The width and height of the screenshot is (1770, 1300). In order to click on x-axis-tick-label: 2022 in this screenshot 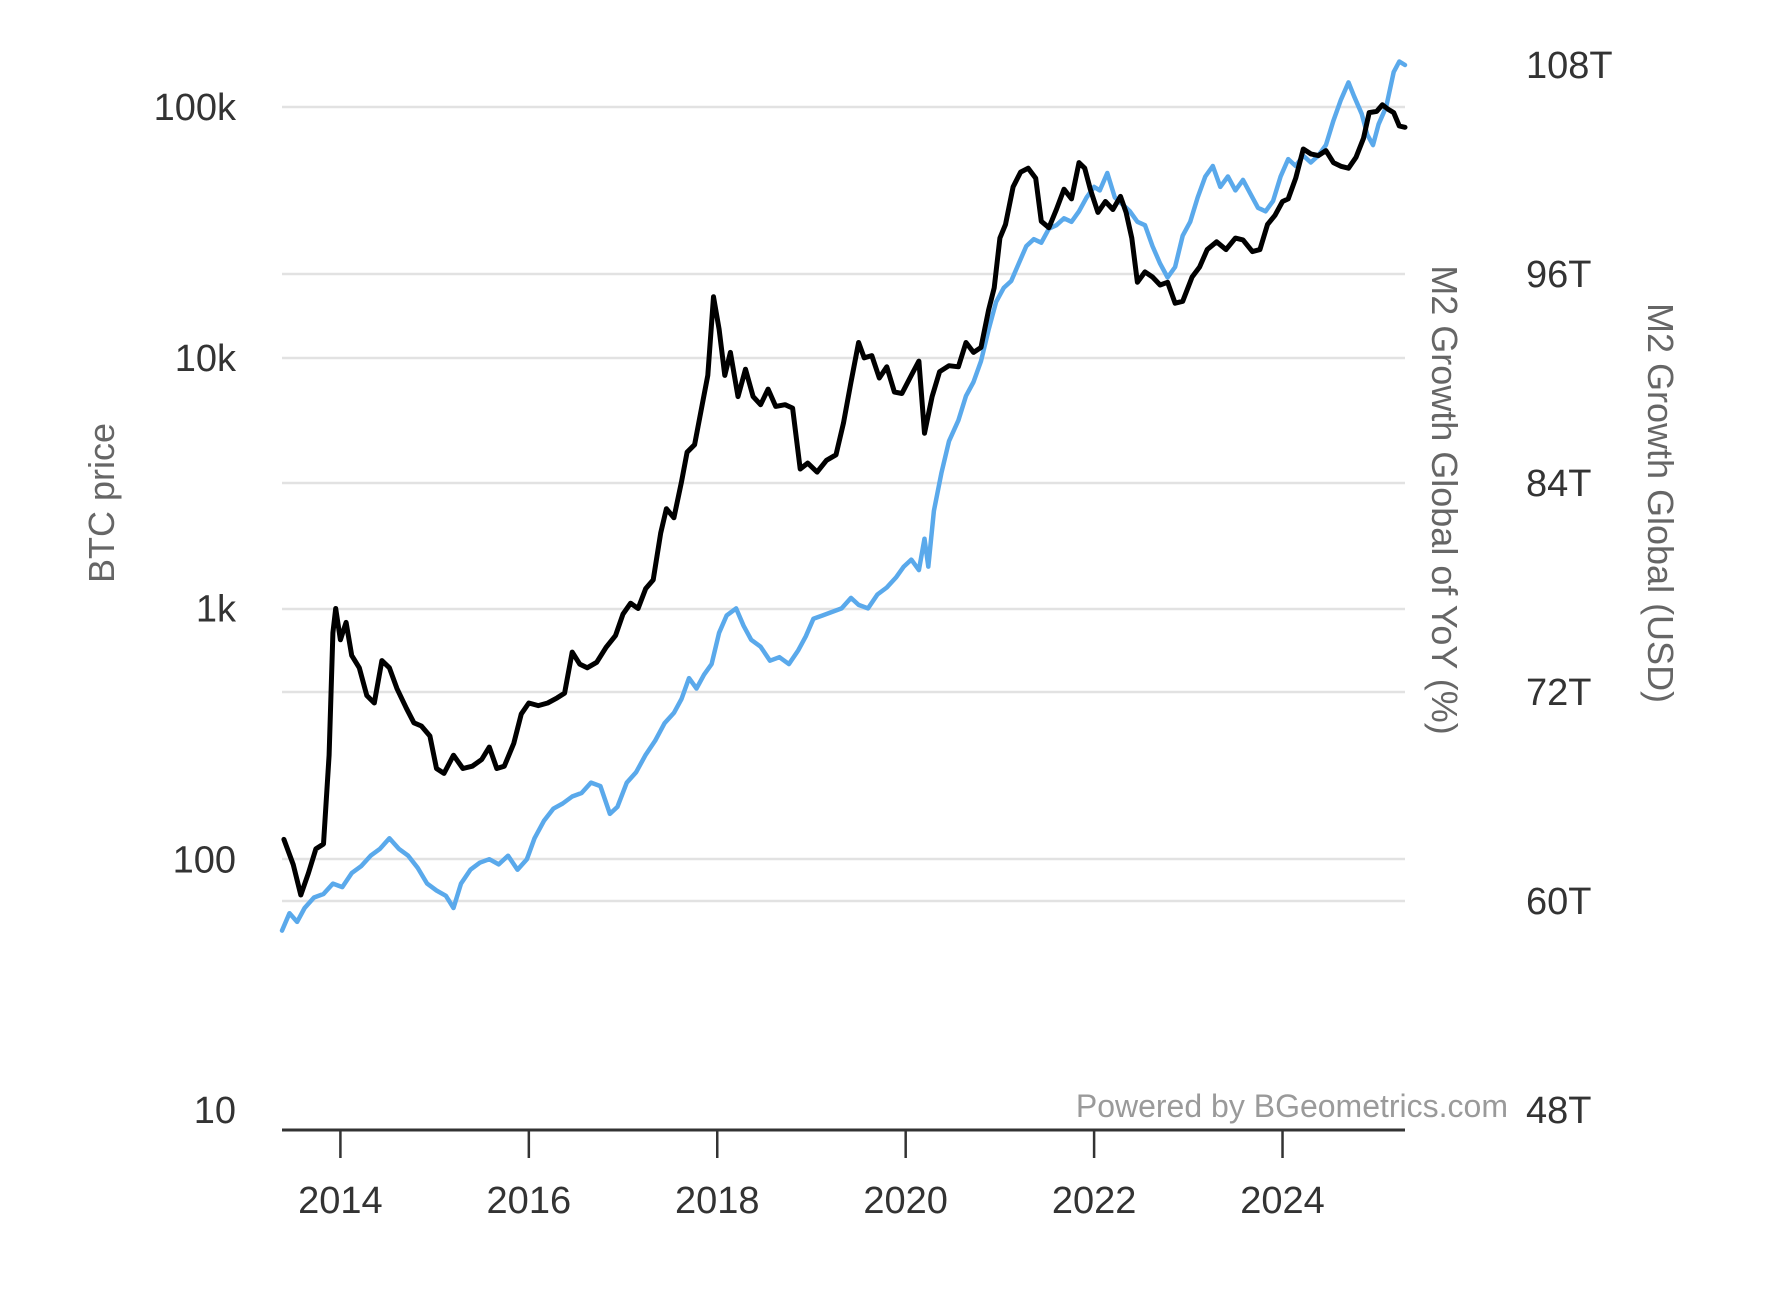, I will do `click(1094, 1201)`.